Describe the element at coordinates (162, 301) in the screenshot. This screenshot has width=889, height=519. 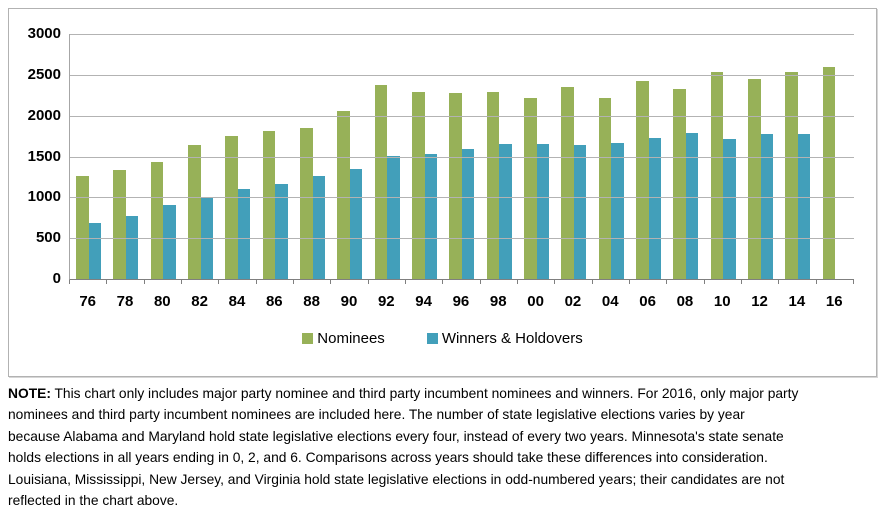
I see `x-axis-tick-label-80: 80` at that location.